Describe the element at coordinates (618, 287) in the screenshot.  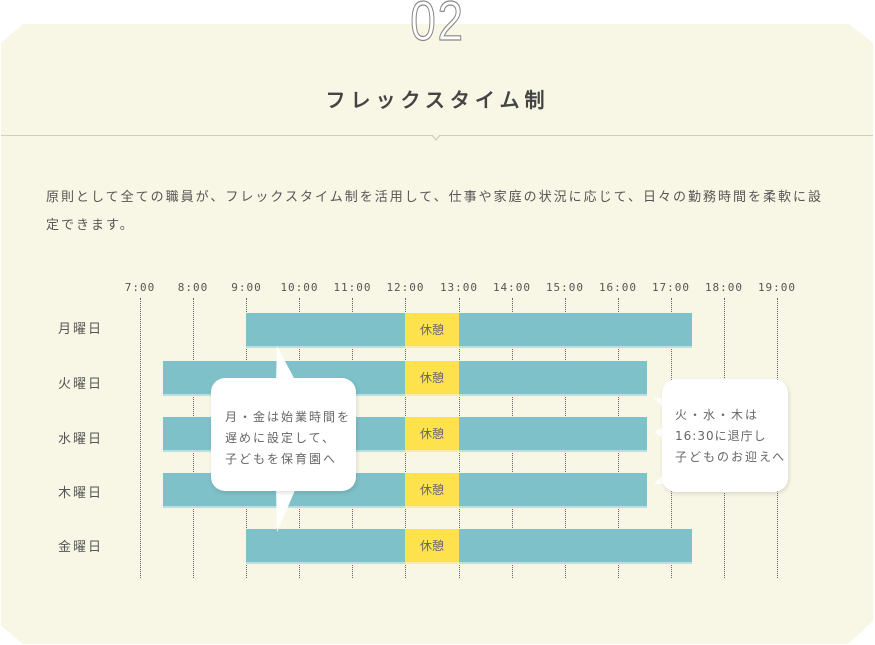
I see `tick-label: 16:00` at that location.